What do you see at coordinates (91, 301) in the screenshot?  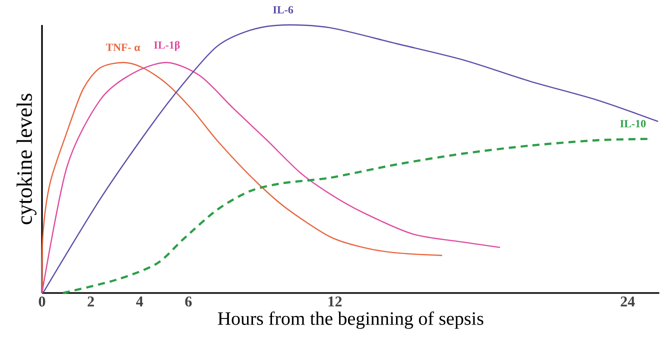 I see `x-tick-label: 2` at bounding box center [91, 301].